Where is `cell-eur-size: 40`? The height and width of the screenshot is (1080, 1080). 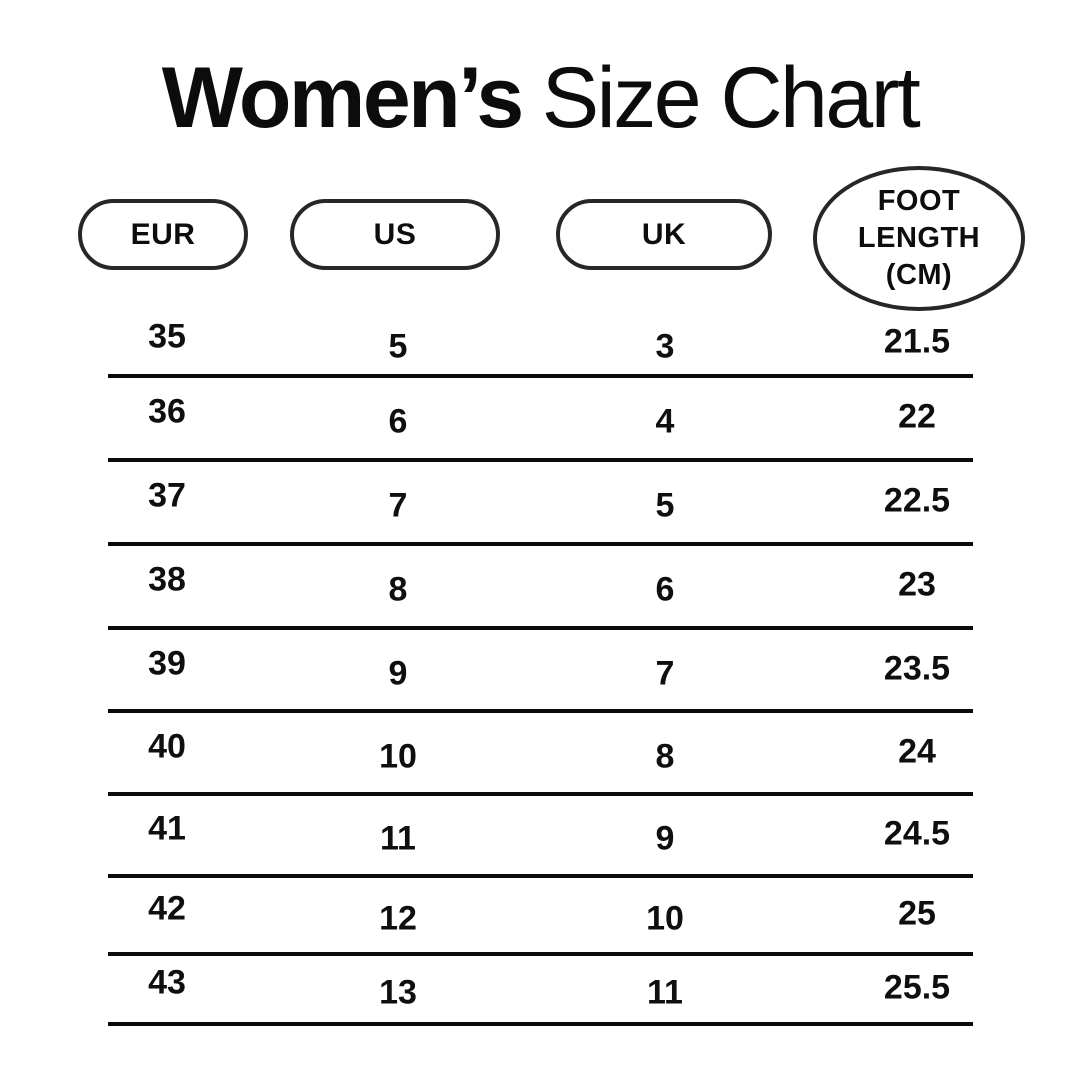
cell-eur-size: 40 is located at coordinates (167, 746).